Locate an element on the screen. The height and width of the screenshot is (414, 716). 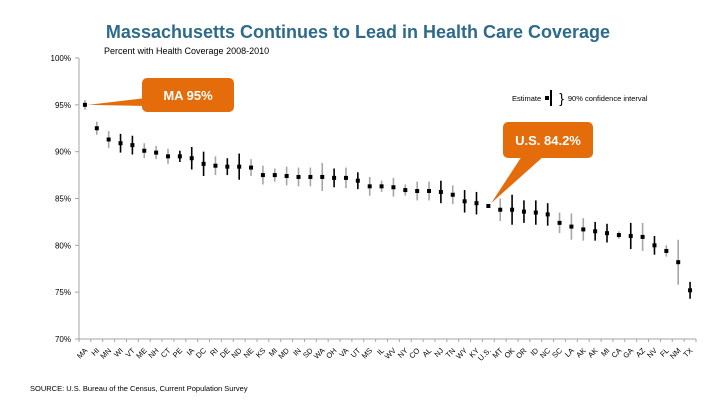
x-tick-label: TX is located at coordinates (687, 352).